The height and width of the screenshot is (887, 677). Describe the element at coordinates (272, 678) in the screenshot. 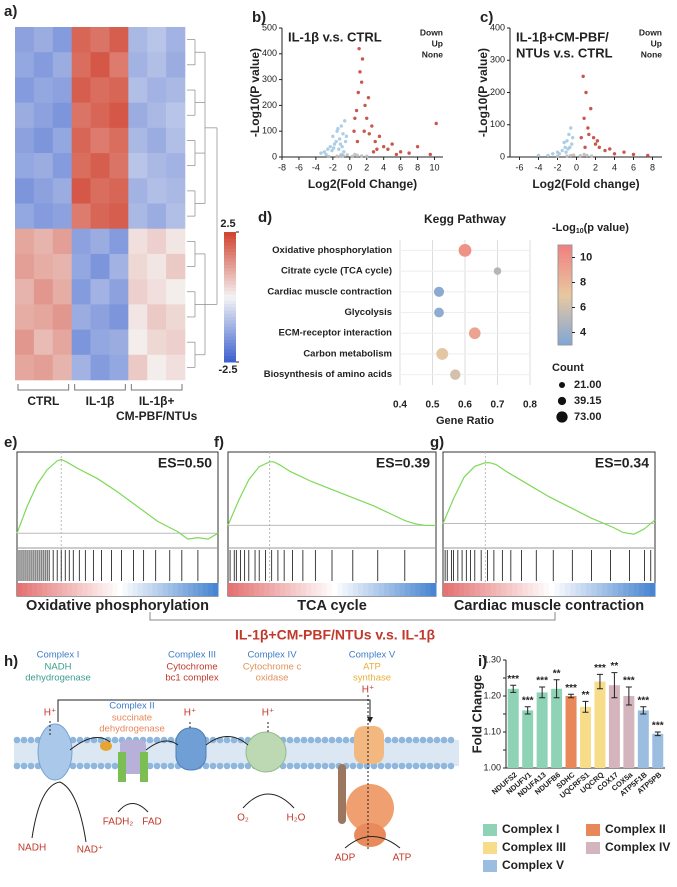

I see `complex-name: oxidase` at that location.